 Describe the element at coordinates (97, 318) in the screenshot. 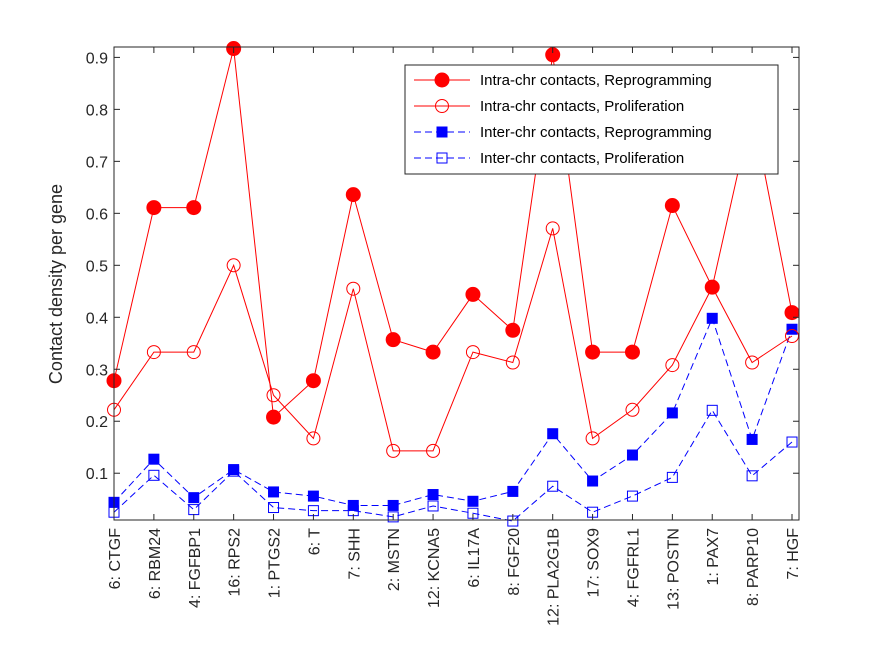

I see `y-tick-label: 0.4` at that location.